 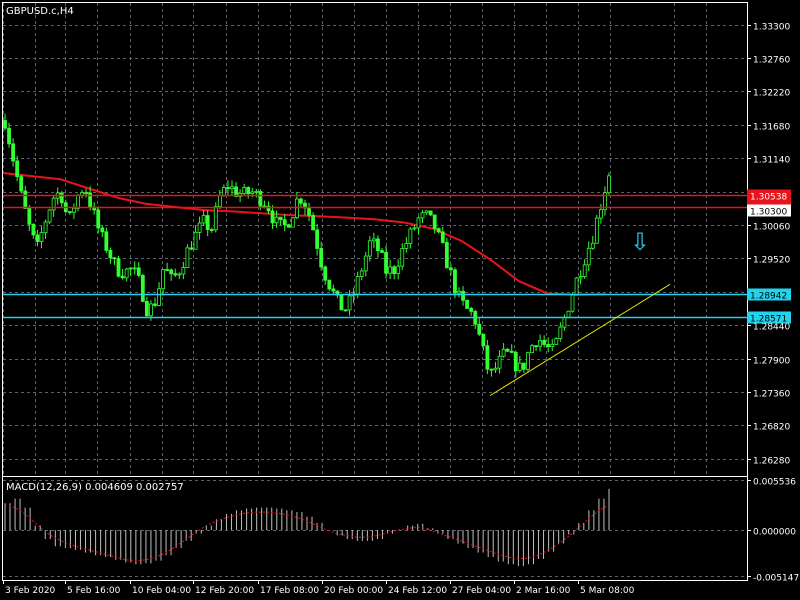 I want to click on x-tick-label: 5 Mar 08:00, so click(x=607, y=591).